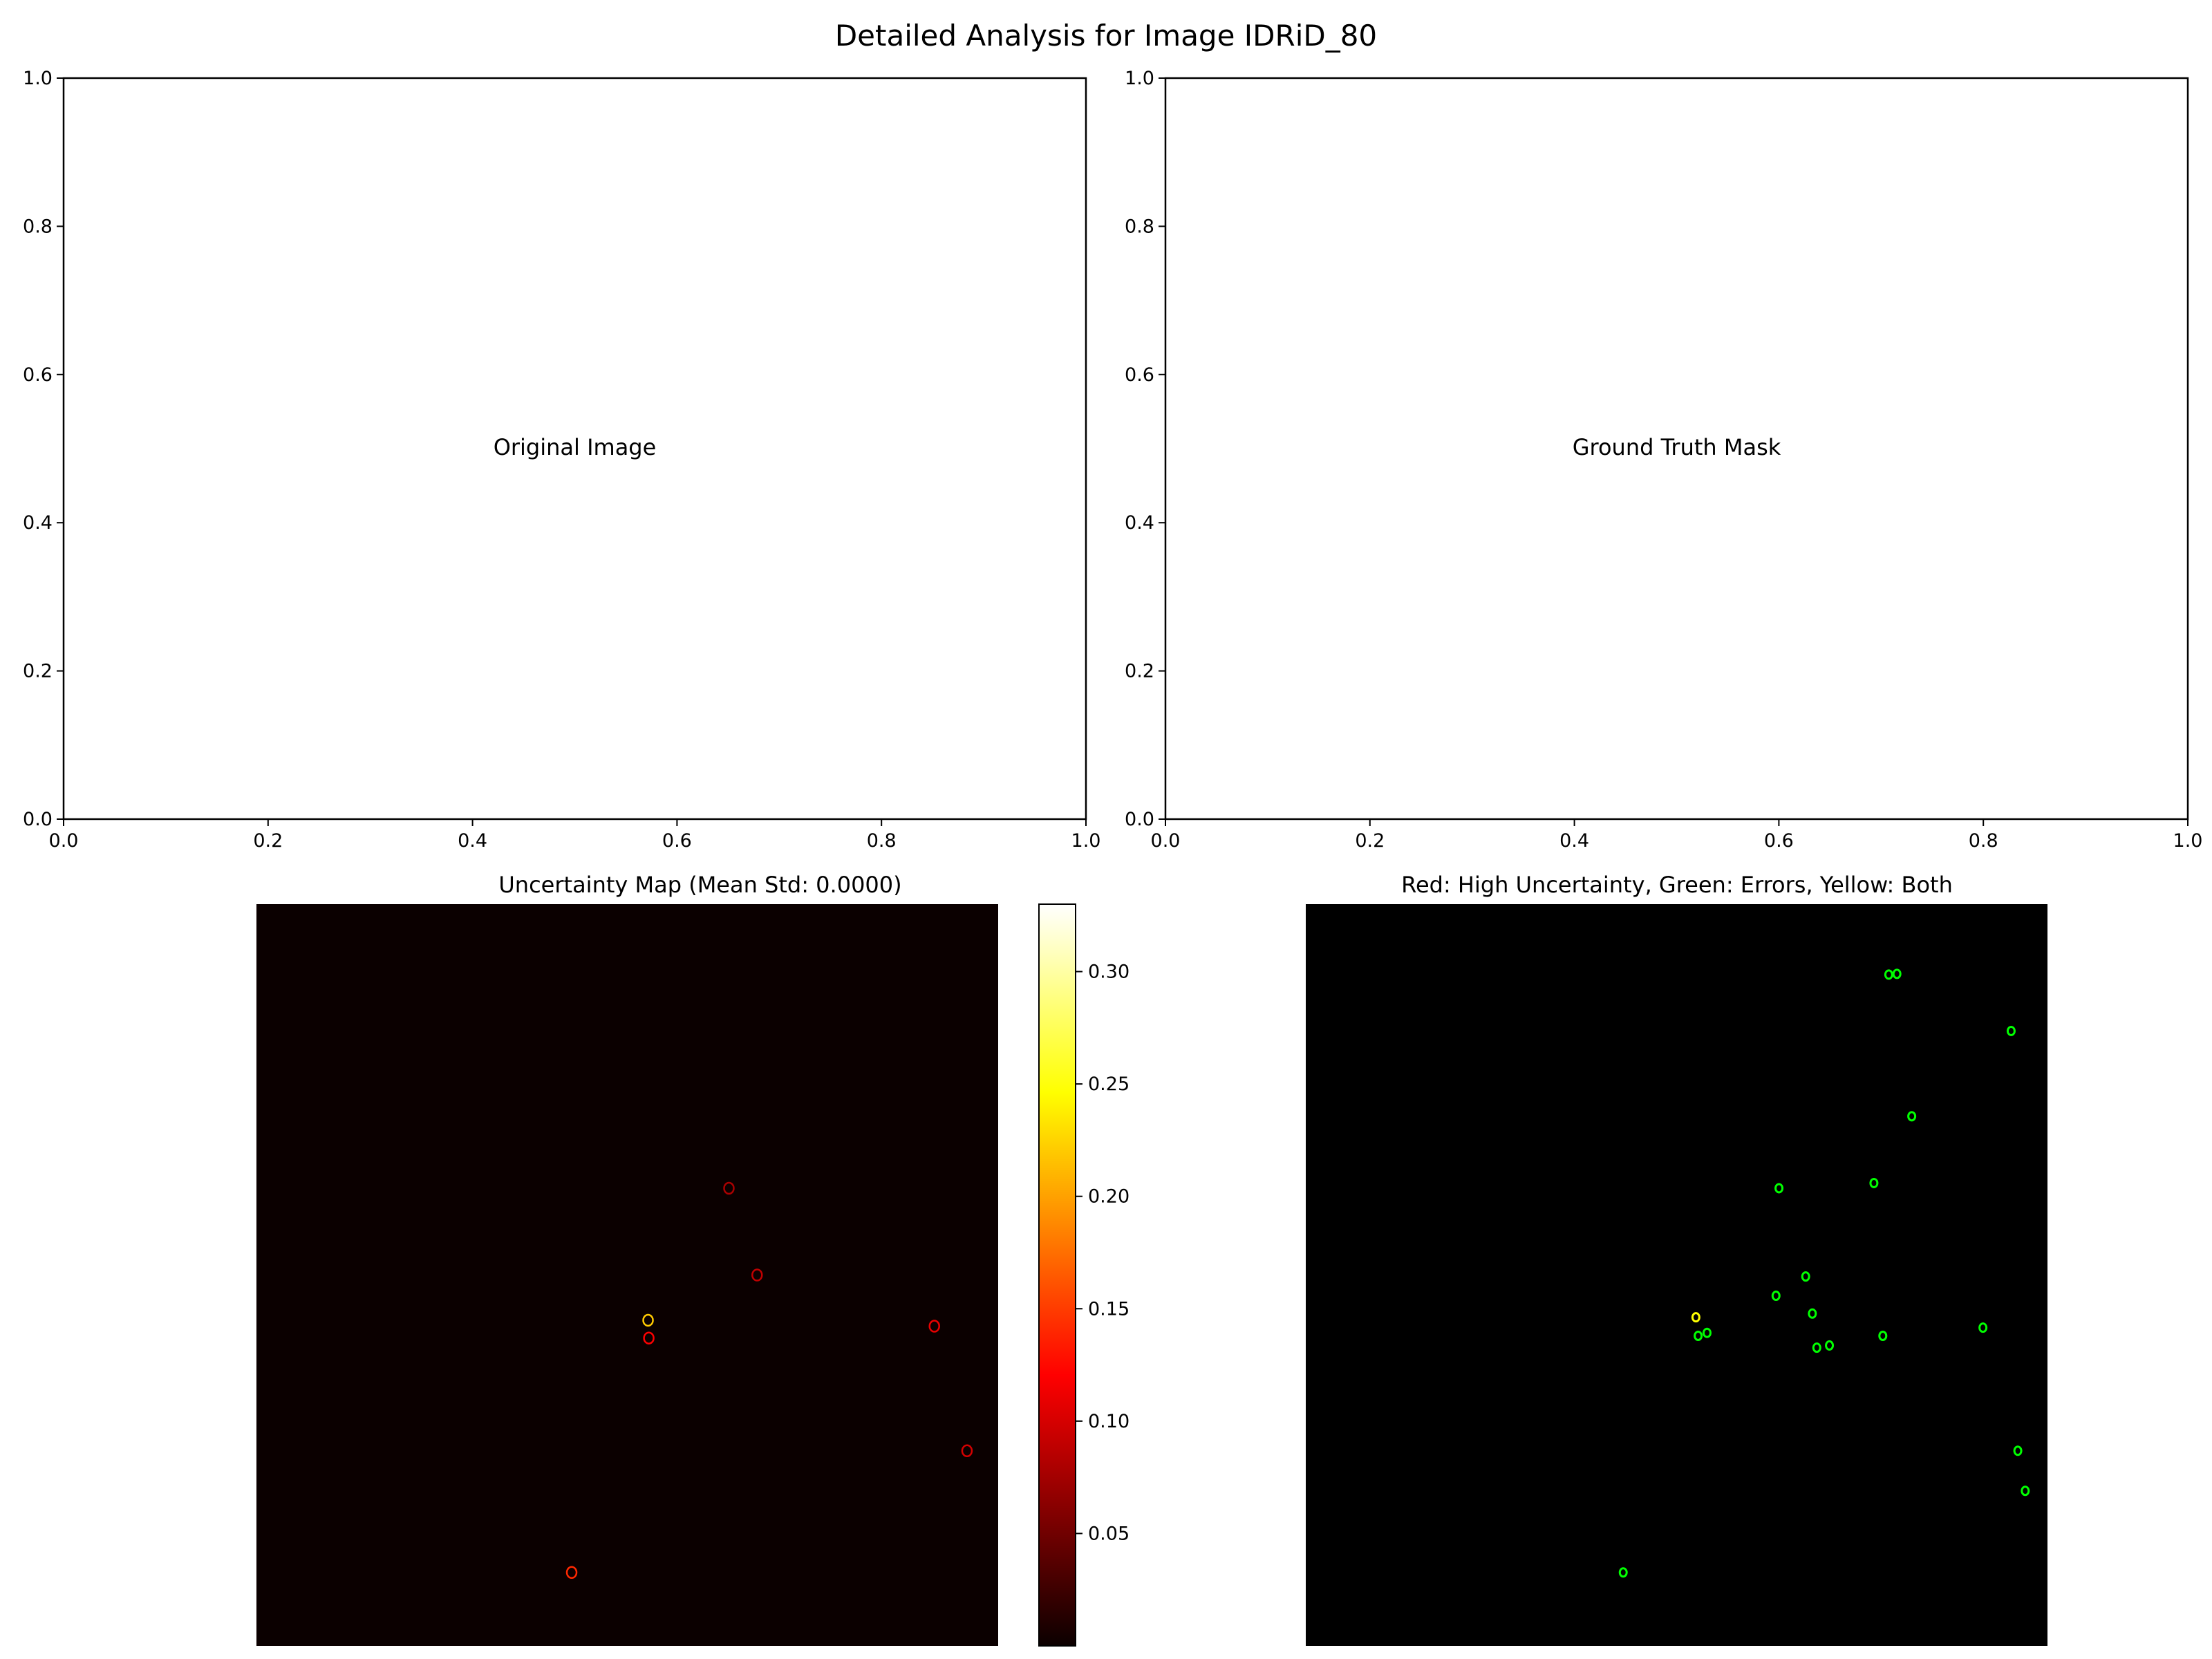 This screenshot has height=1659, width=2212. I want to click on panel-title: Uncertainty Map (Mean Std: 0.0000), so click(699, 885).